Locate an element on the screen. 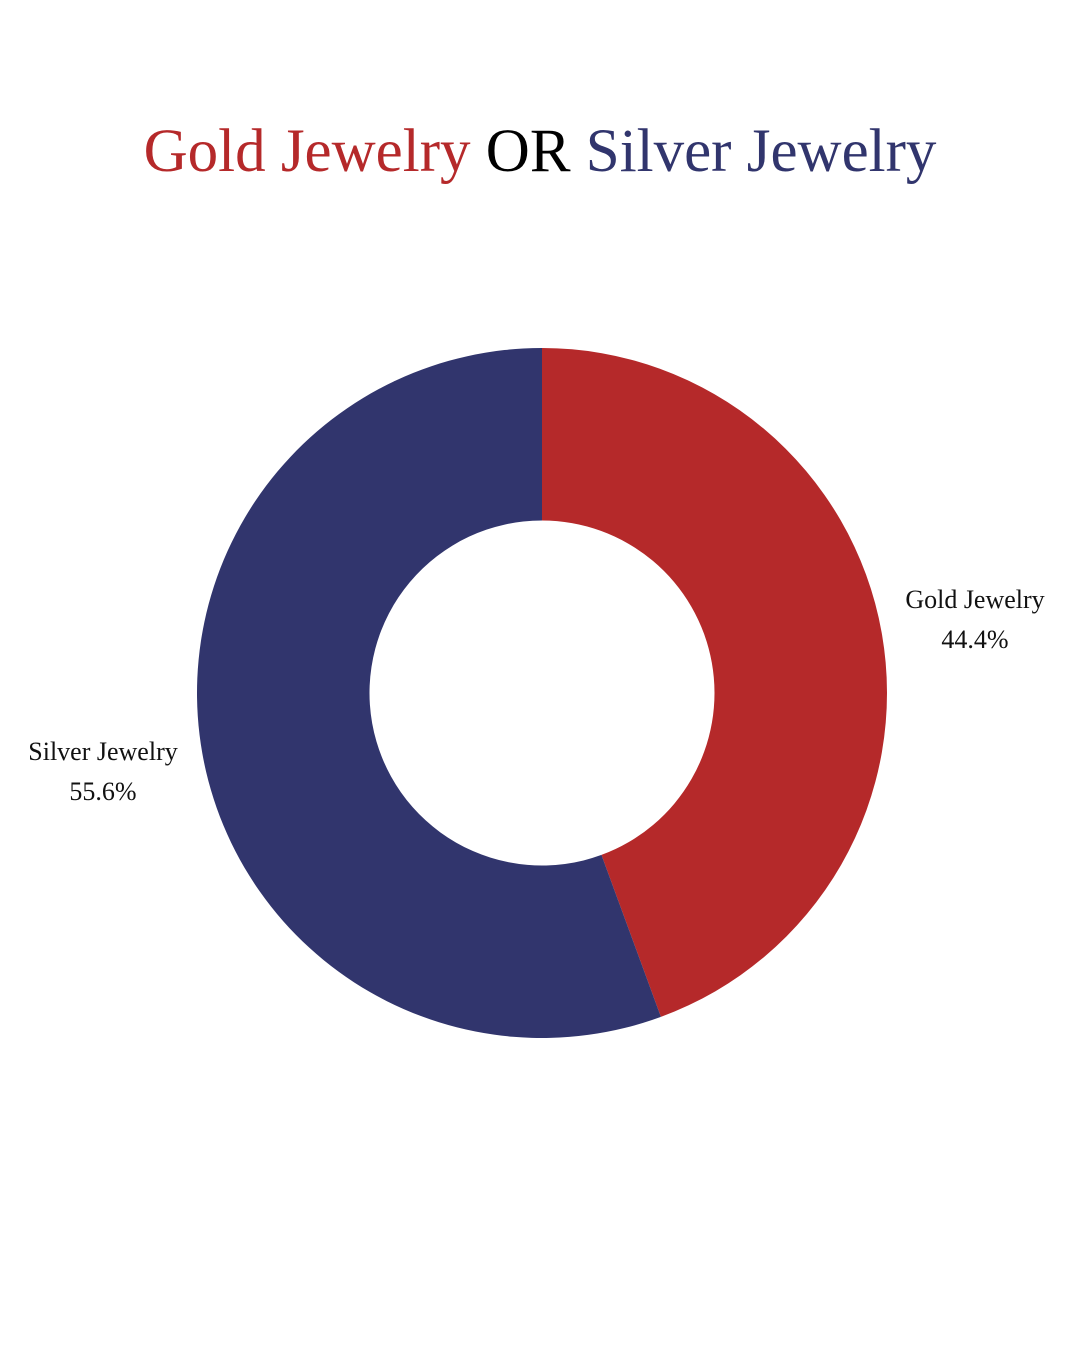 The height and width of the screenshot is (1350, 1080). chart-title: Gold Jewelry OR Silver Jewelry is located at coordinates (540, 151).